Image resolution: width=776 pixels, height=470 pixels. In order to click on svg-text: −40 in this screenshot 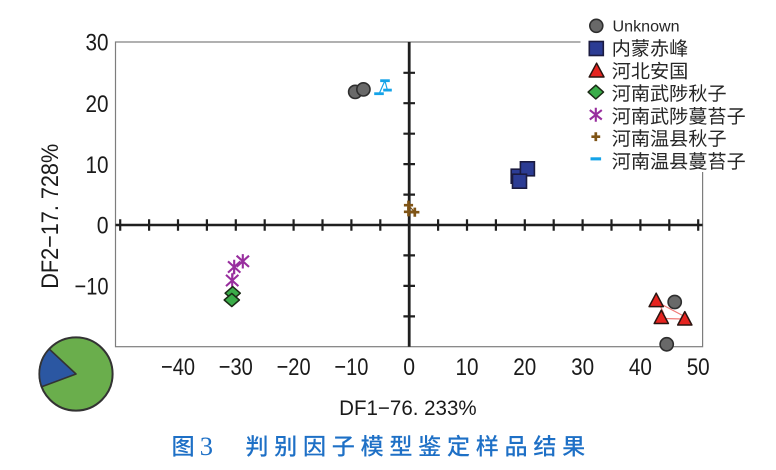, I will do `click(178, 367)`.